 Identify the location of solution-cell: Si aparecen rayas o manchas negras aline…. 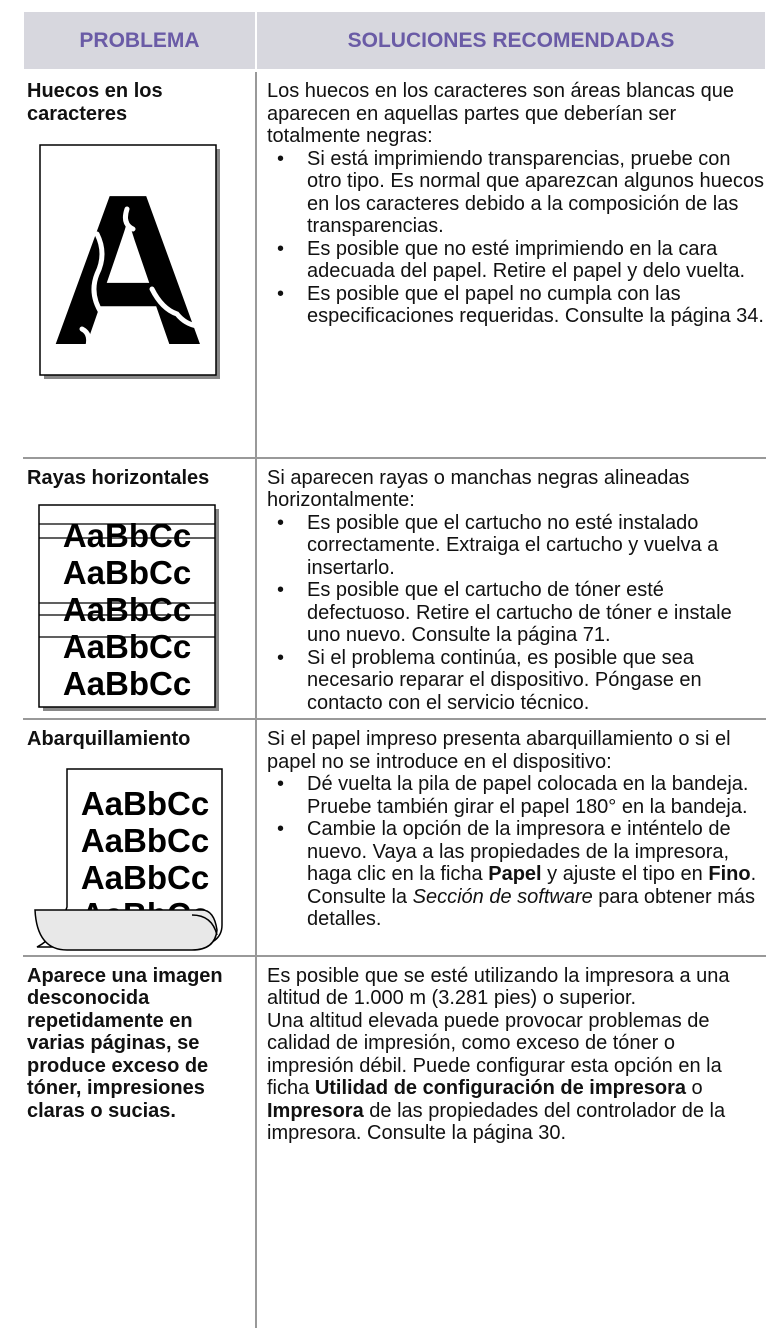
(511, 587).